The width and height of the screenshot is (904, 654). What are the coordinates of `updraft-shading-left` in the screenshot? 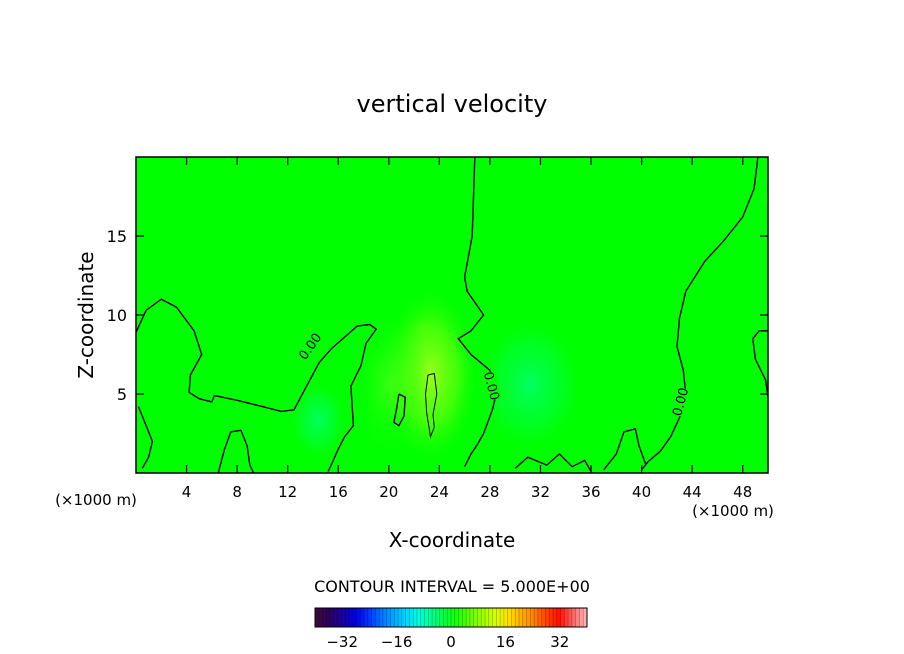 It's located at (390, 385).